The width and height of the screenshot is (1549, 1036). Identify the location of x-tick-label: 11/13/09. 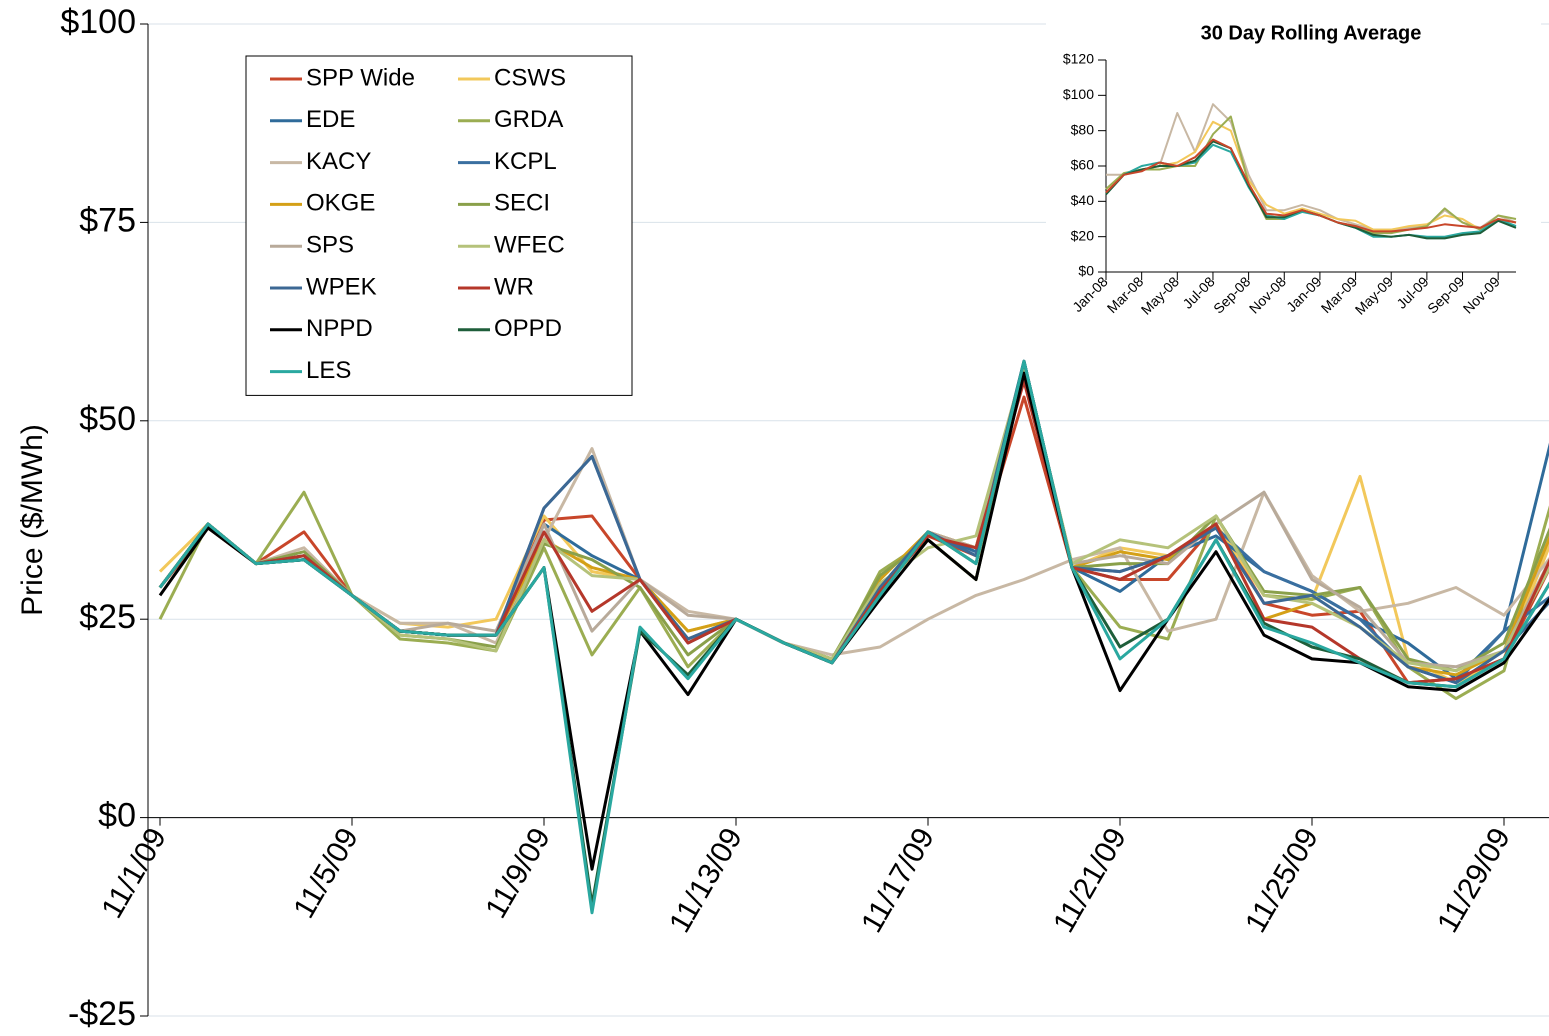
(706, 881).